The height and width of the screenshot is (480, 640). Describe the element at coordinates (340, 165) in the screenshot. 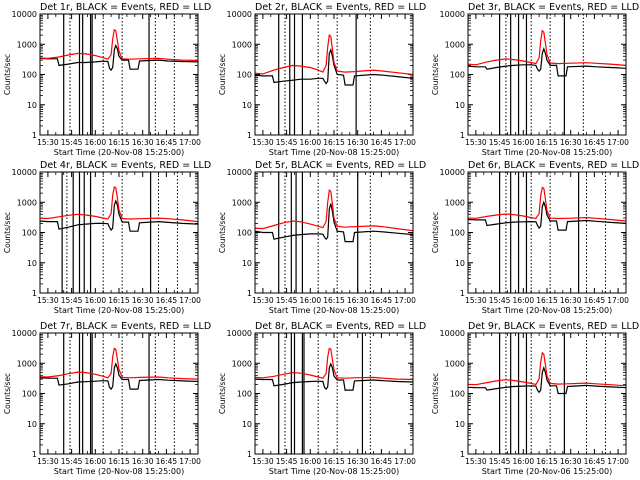

I see `panel-title: Det 5r, BLACK = Events, RED = LLD` at that location.